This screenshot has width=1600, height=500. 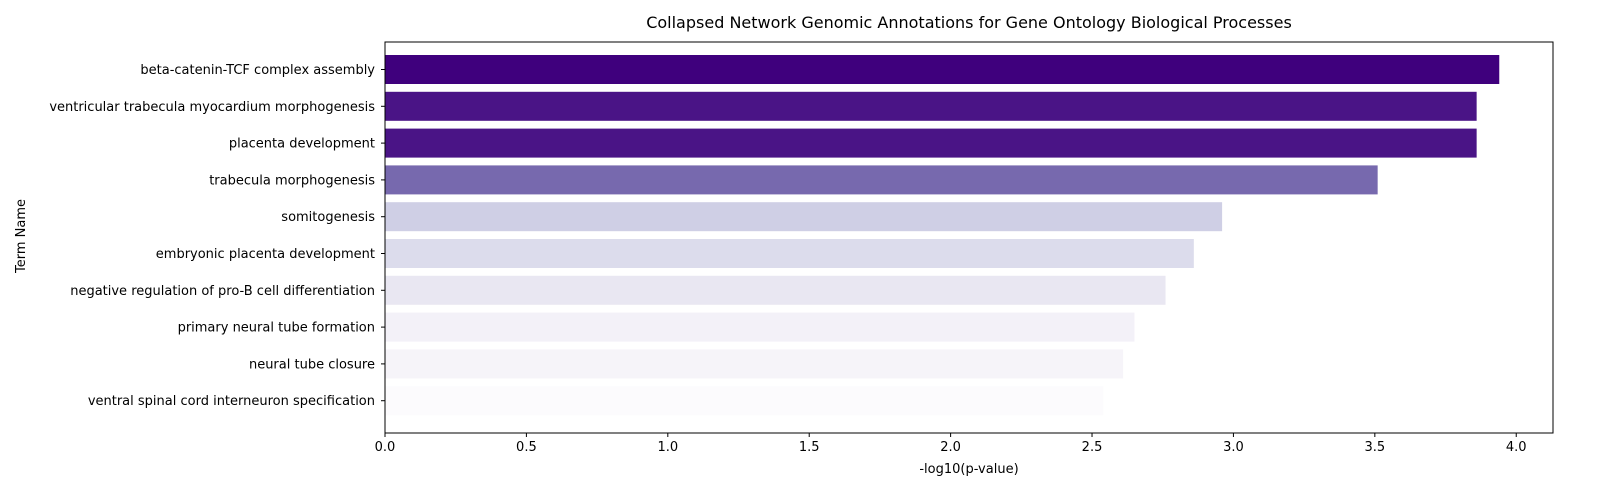 I want to click on x-tick-label: 3.5, so click(x=1374, y=447).